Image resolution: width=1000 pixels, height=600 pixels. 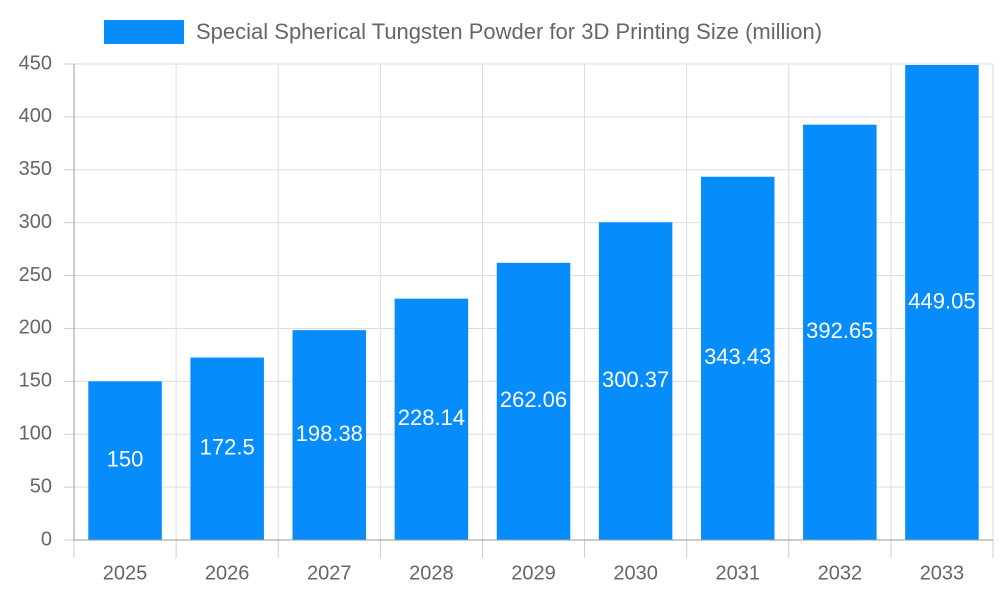 I want to click on x-tick-label: 2026, so click(x=227, y=573).